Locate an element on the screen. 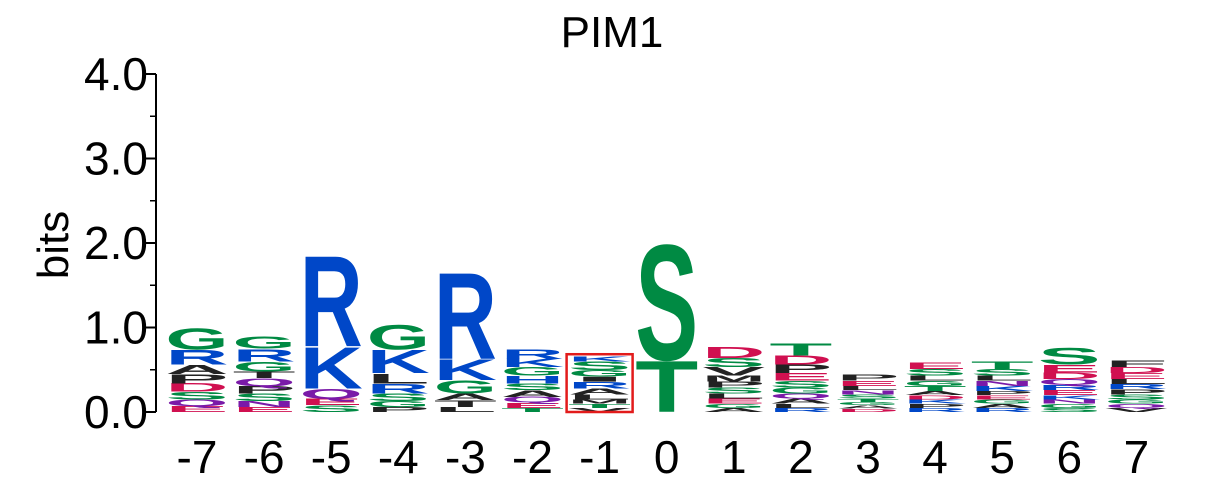 This screenshot has height=496, width=1229. x-axis: -7 -6 -5 -4 -3 -2 -1 0 1 2 3 4 5 6 7 is located at coordinates (663, 457).